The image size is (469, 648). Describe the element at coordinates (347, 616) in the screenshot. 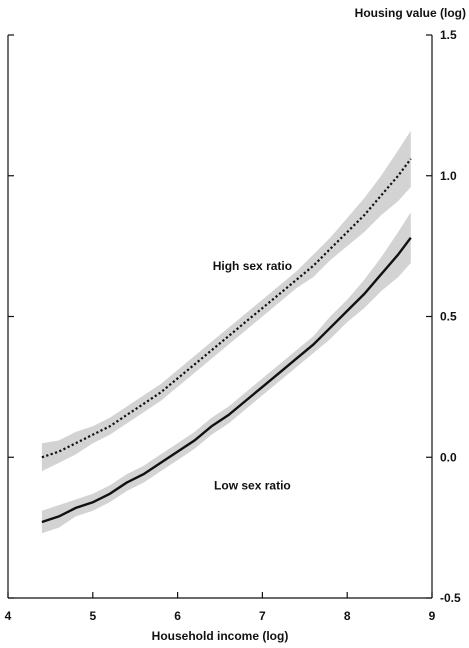

I see `x-tick-label: 8` at that location.